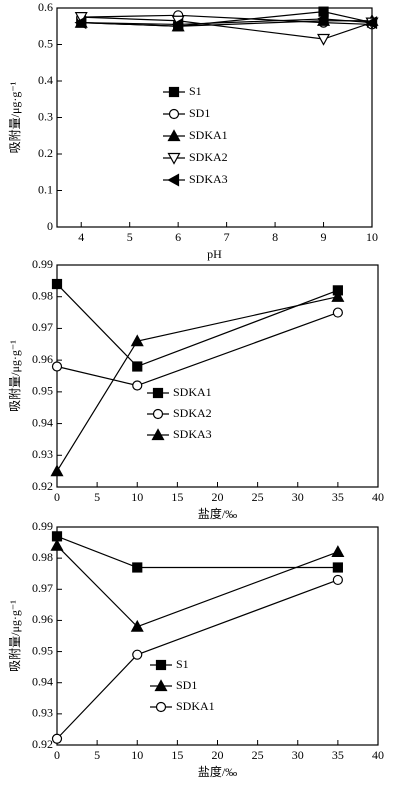 This screenshot has width=407, height=787. Describe the element at coordinates (178, 237) in the screenshot. I see `x-tick-label: 6` at that location.